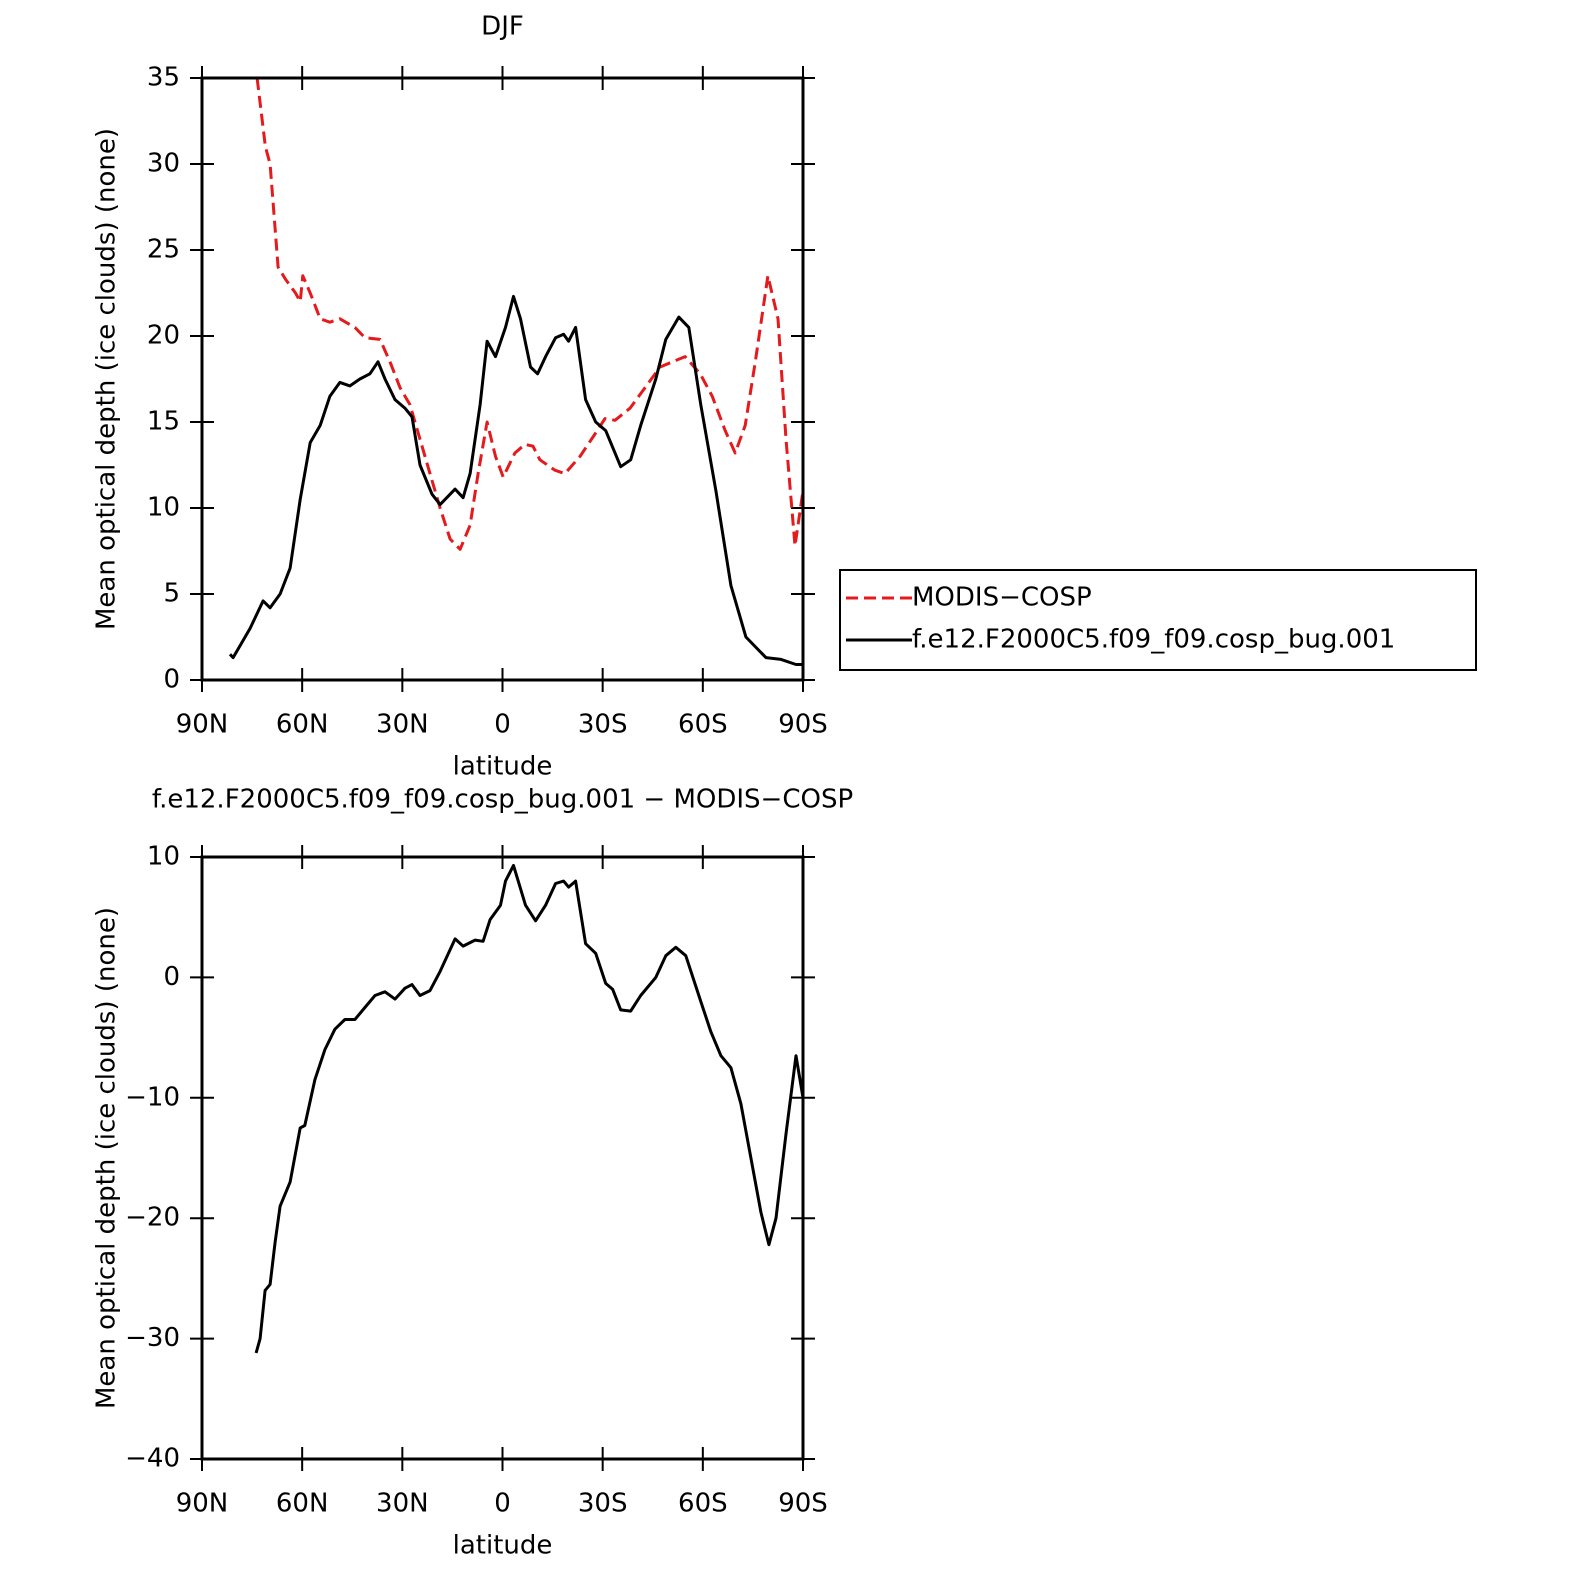 This screenshot has height=1585, width=1583. I want to click on y-tick-label: −10, so click(152, 1097).